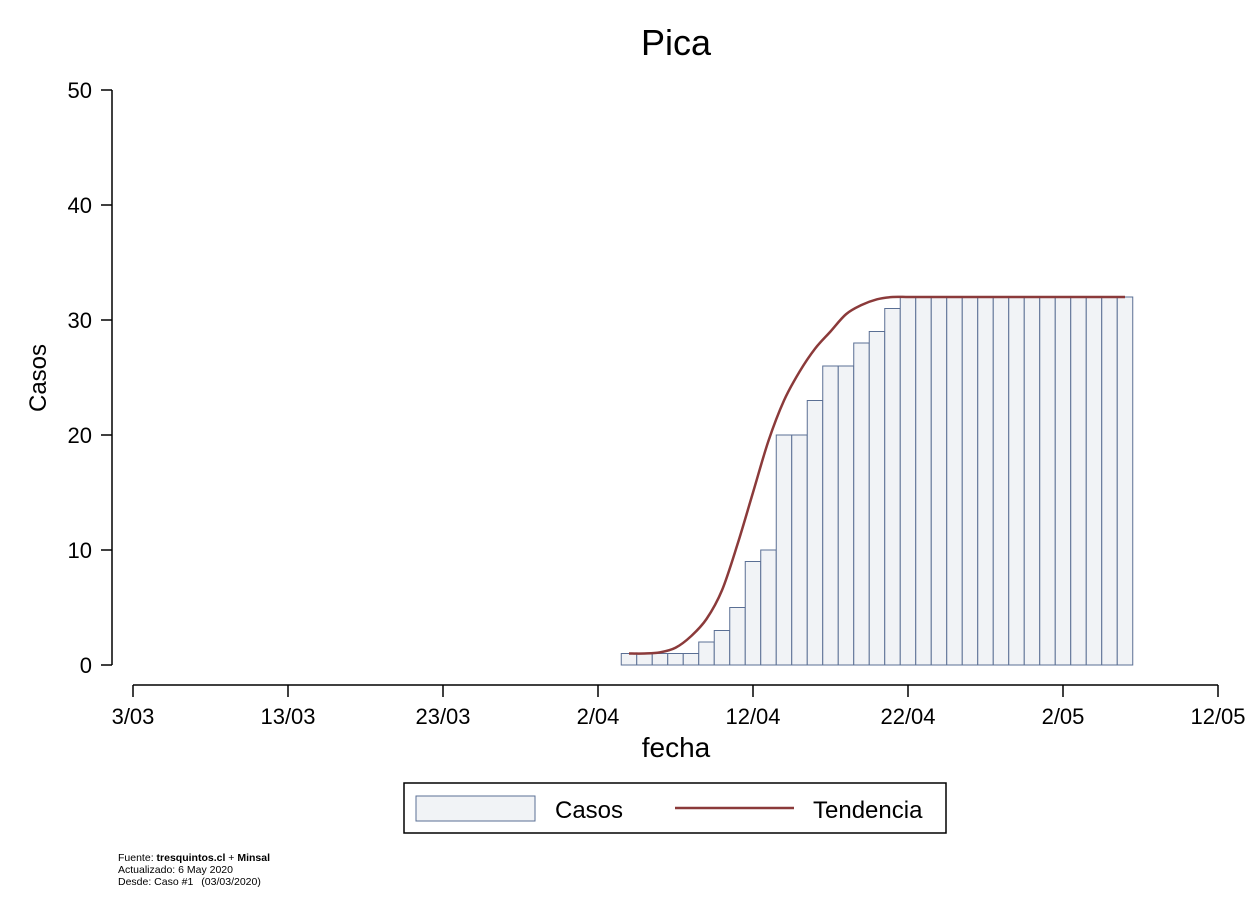  I want to click on y-tick-label: 20, so click(80, 435).